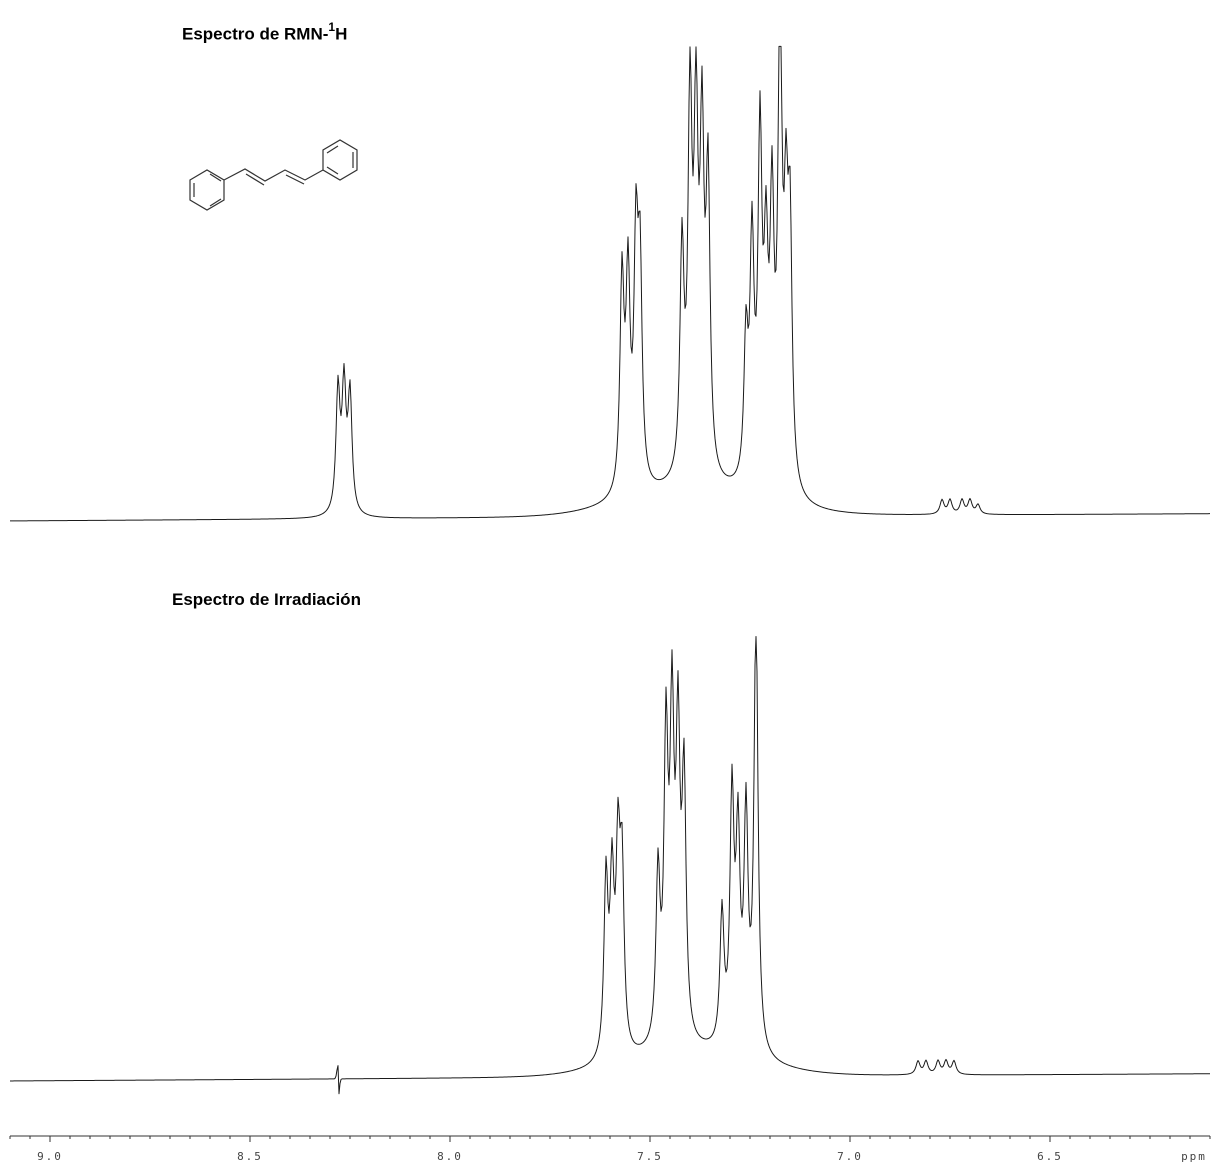  What do you see at coordinates (250, 1156) in the screenshot?
I see `tick-label: 8.5` at bounding box center [250, 1156].